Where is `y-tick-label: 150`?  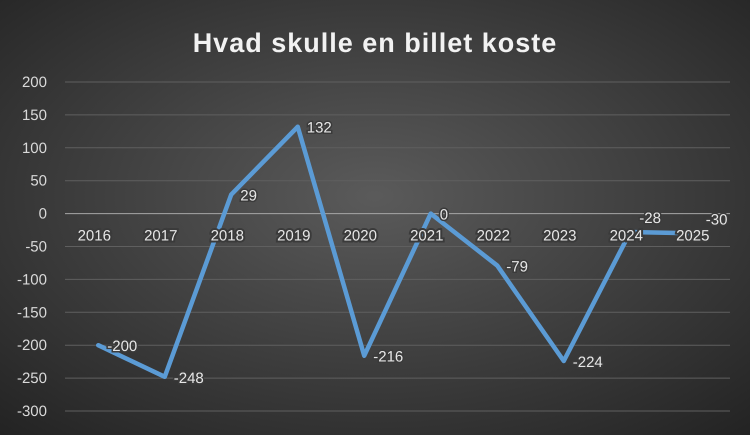
y-tick-label: 150 is located at coordinates (34, 115).